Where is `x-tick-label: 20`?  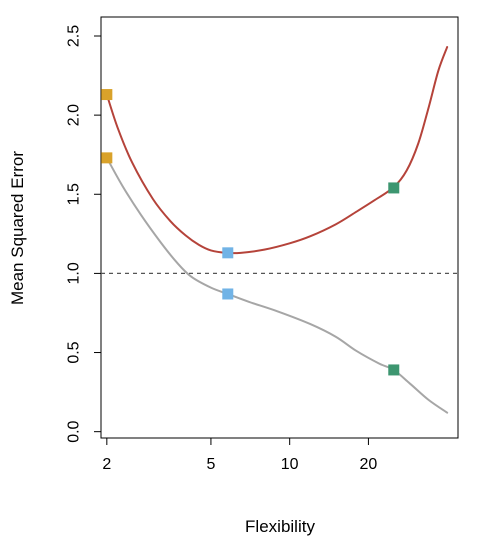 x-tick-label: 20 is located at coordinates (369, 464).